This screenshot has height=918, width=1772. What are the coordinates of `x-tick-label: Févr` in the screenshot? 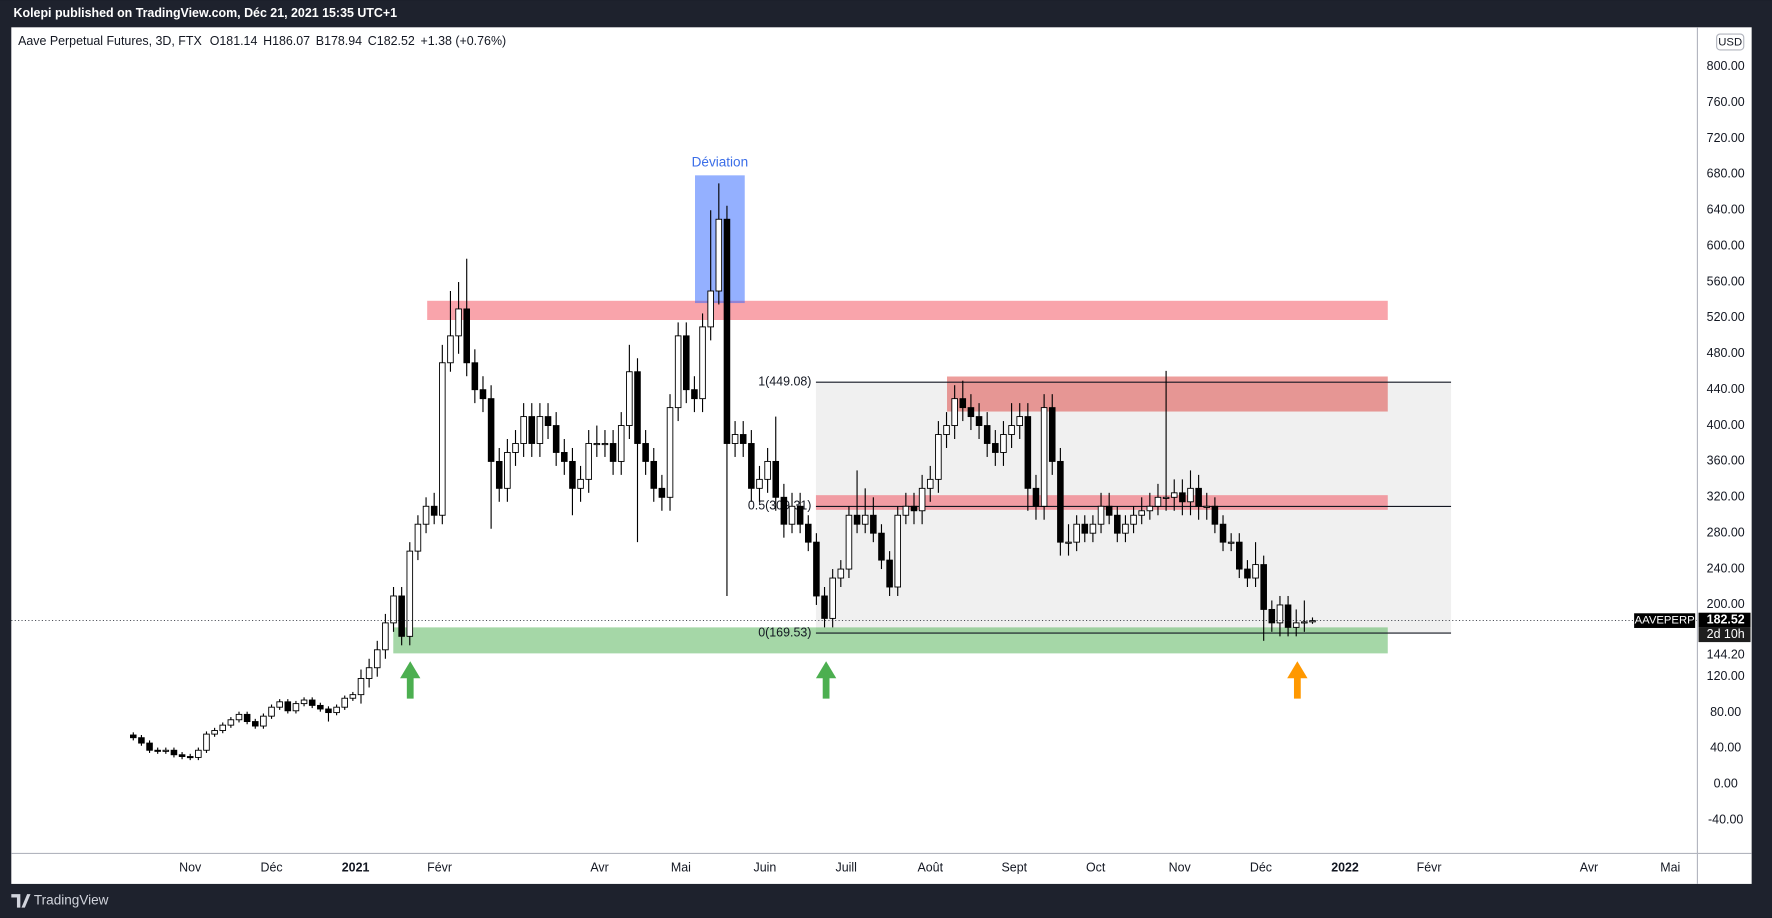 It's located at (1429, 867).